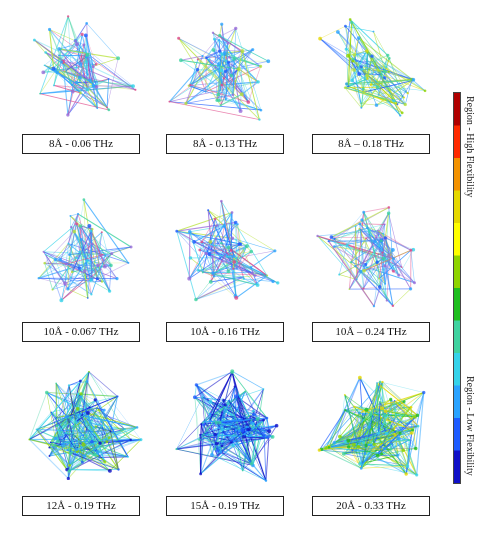 Image resolution: width=486 pixels, height=550 pixels. What do you see at coordinates (81, 144) in the screenshot?
I see `panel-caption: 8Å - 0.06 THz` at bounding box center [81, 144].